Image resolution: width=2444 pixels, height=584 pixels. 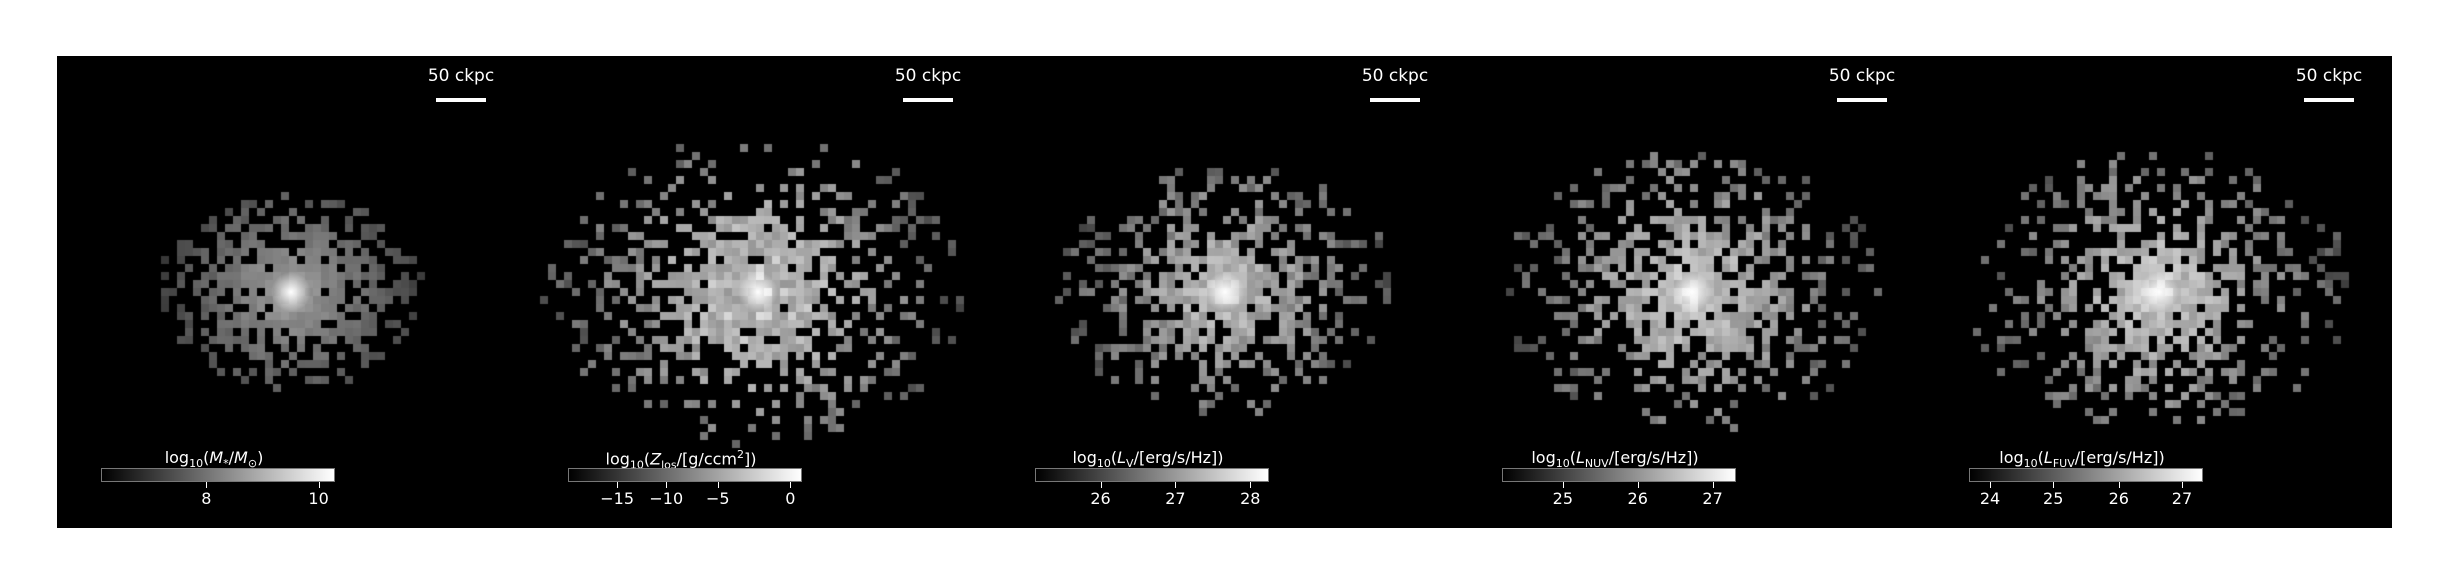 I want to click on colorbar-tick-label: −15, so click(x=617, y=498).